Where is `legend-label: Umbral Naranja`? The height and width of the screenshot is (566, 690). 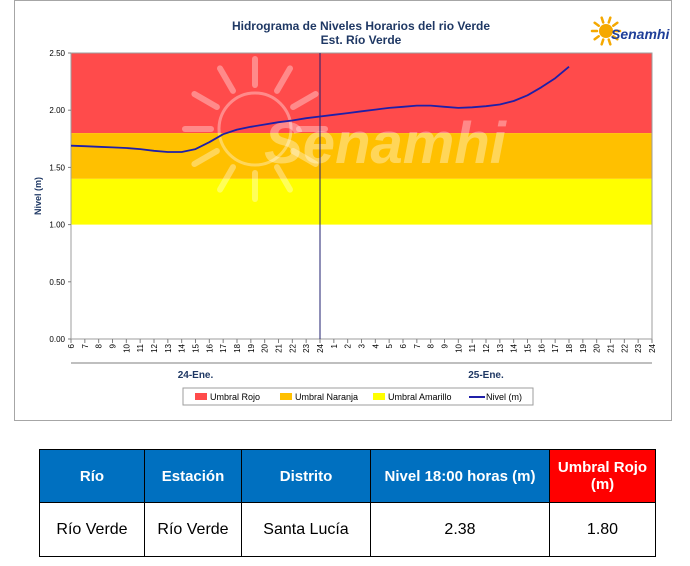
legend-label: Umbral Naranja is located at coordinates (326, 397).